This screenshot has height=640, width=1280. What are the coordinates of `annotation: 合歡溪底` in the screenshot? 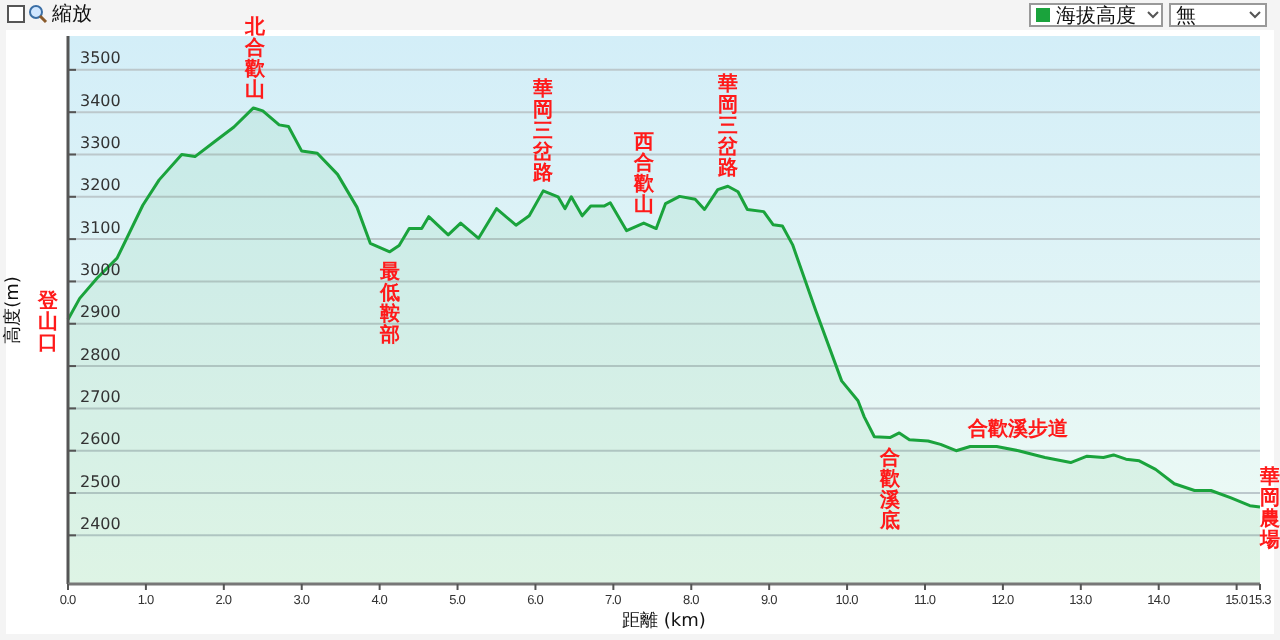 It's located at (889, 489).